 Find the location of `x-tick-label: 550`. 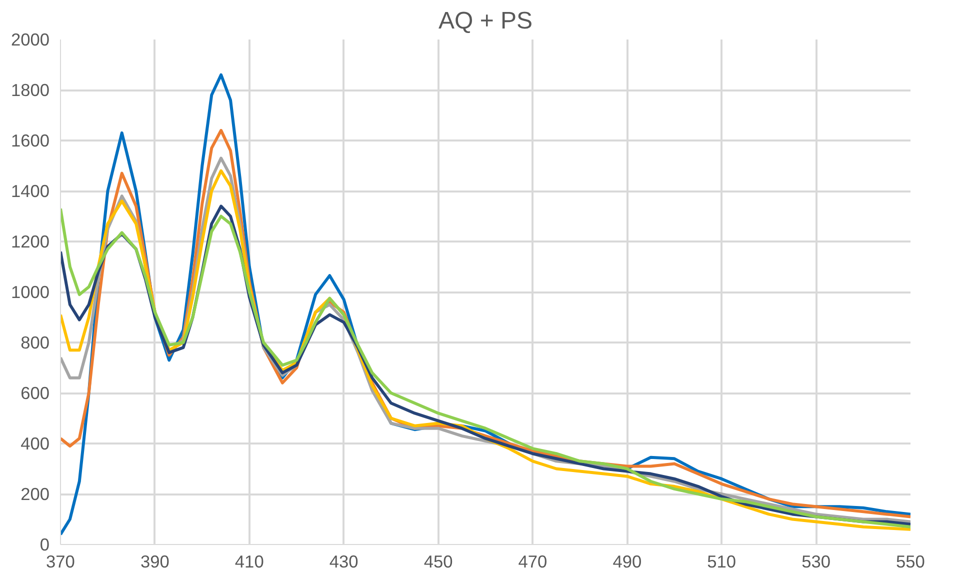

x-tick-label: 550 is located at coordinates (910, 562).